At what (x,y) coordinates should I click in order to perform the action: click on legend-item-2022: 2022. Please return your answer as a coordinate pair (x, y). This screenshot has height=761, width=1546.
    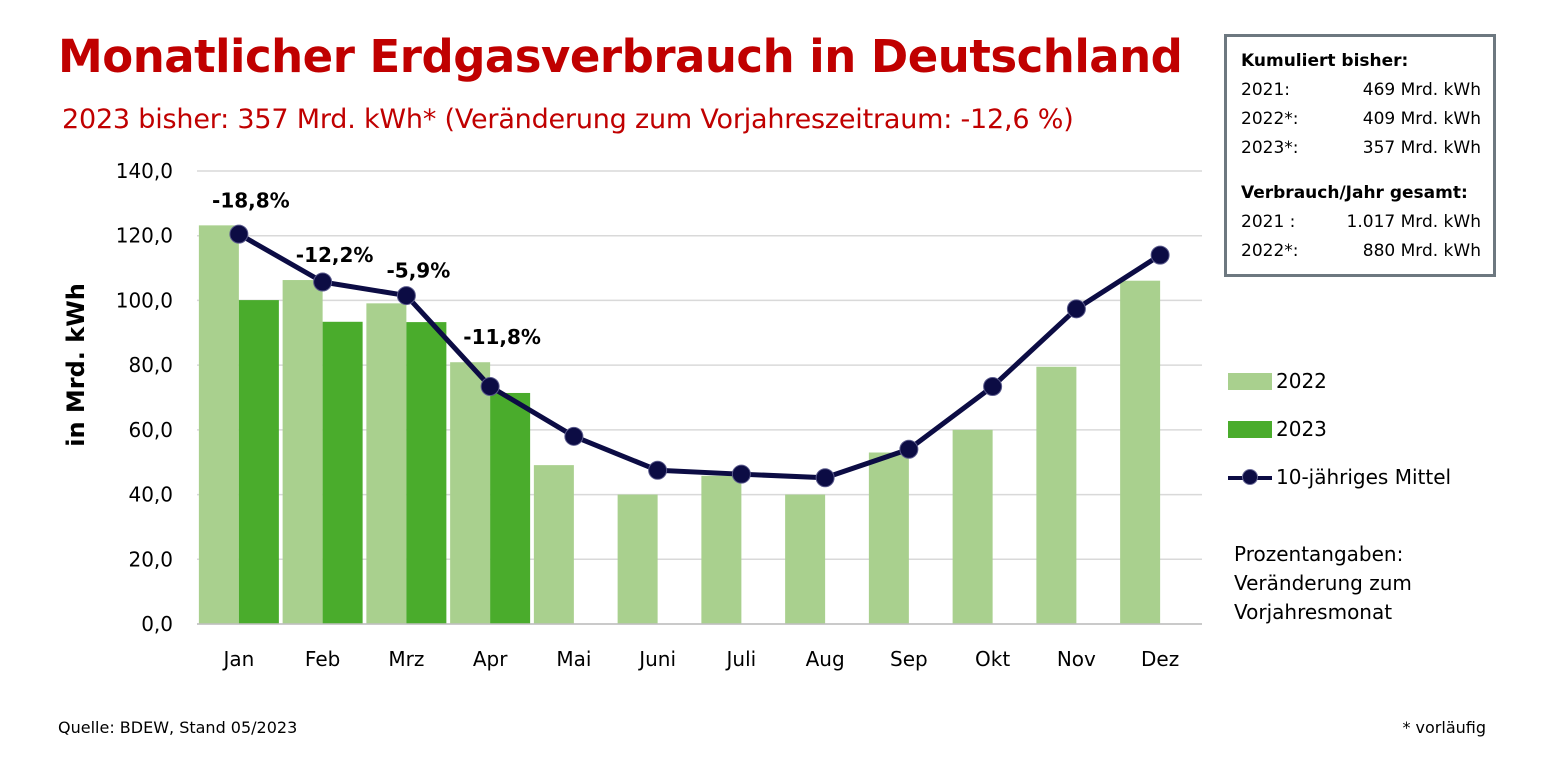
    Looking at the image, I should click on (1277, 381).